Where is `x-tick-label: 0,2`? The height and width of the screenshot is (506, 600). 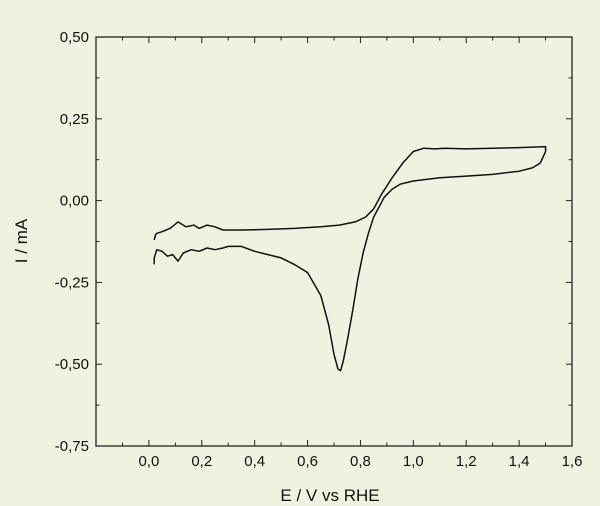 x-tick-label: 0,2 is located at coordinates (201, 461).